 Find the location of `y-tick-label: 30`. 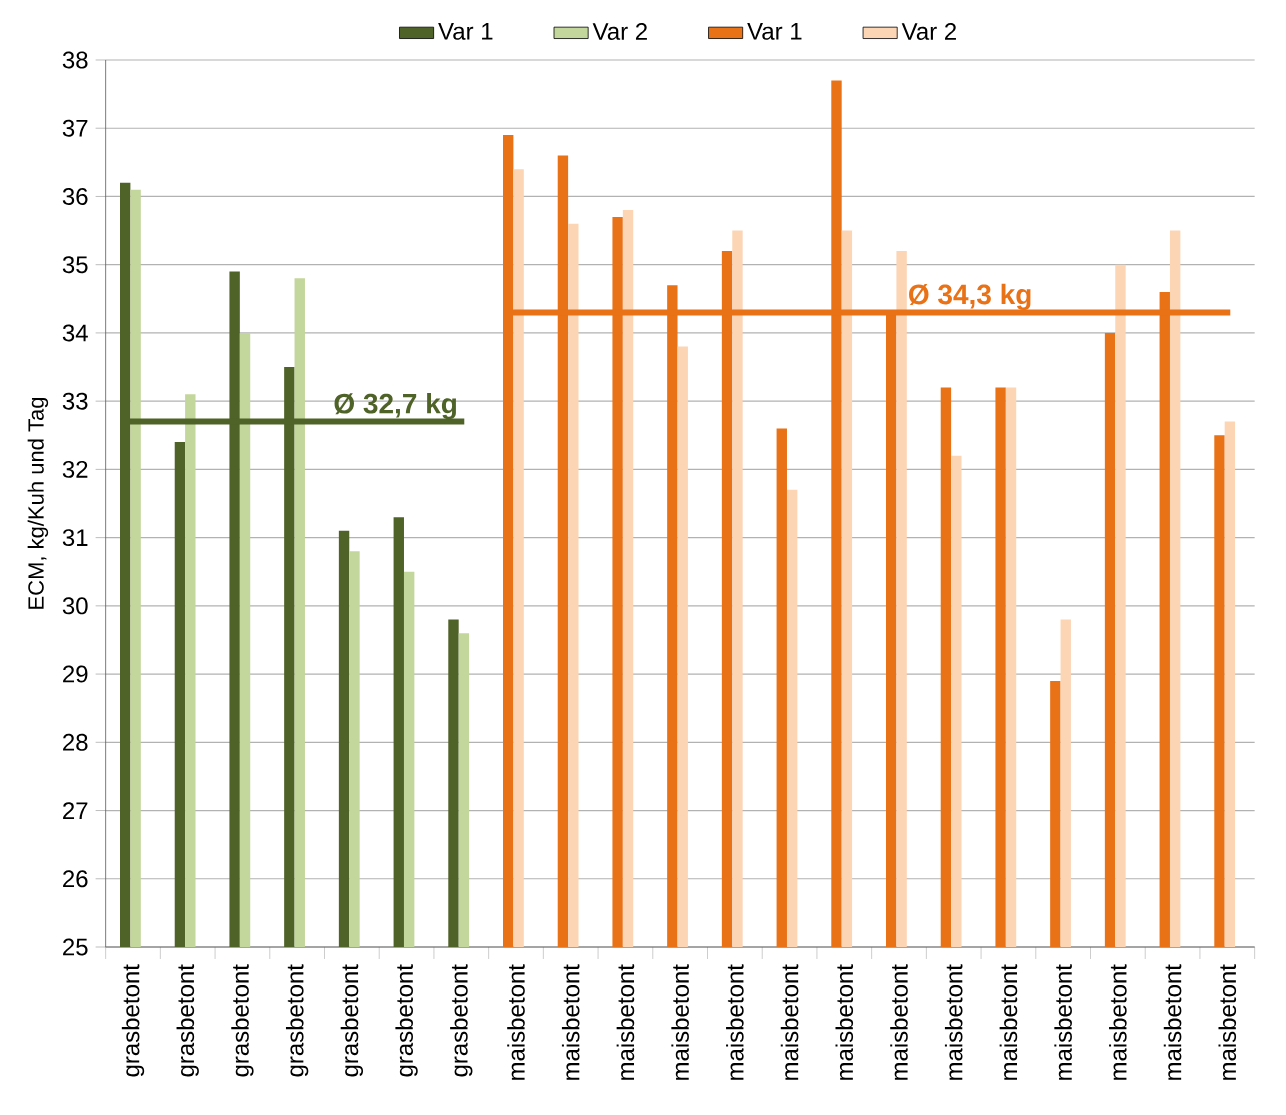

y-tick-label: 30 is located at coordinates (75, 606).